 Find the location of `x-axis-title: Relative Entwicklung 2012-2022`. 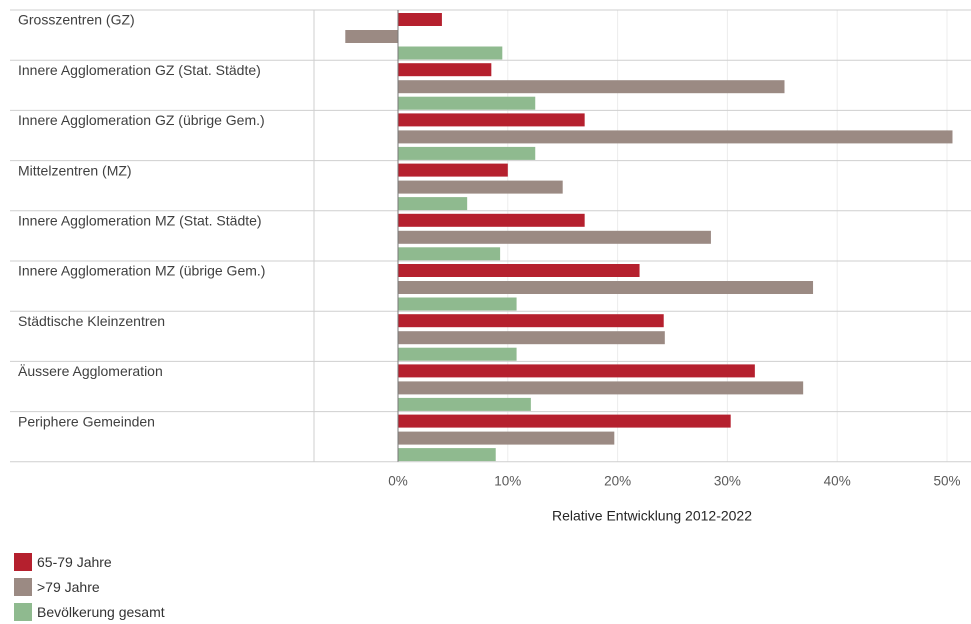

x-axis-title: Relative Entwicklung 2012-2022 is located at coordinates (652, 516).